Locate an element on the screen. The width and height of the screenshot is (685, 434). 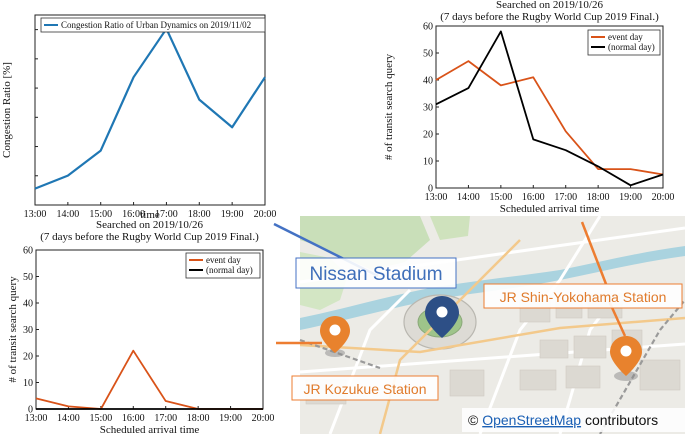
kozukue-label-box is located at coordinates (365, 388).